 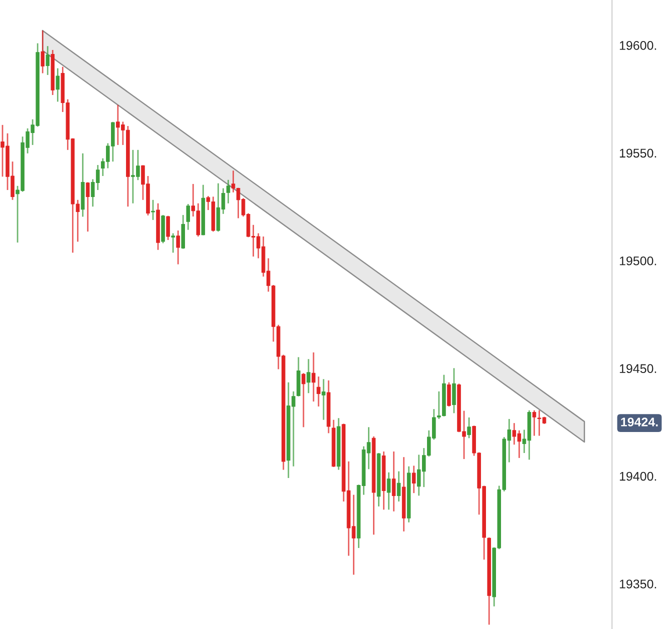 I want to click on y-tick-label: 19400., so click(x=638, y=476).